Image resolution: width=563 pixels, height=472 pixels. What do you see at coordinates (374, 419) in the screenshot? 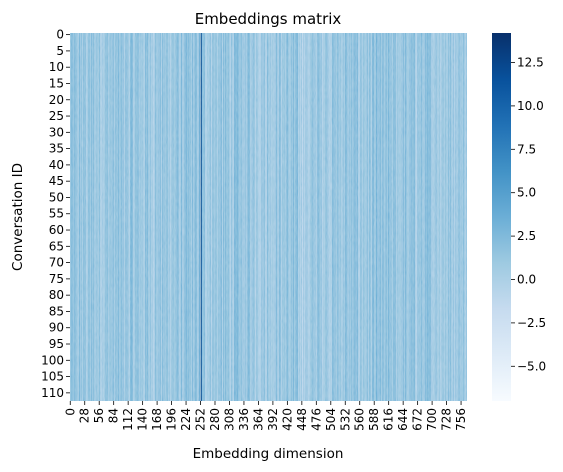
I see `x-tick-label: 588` at bounding box center [374, 419].